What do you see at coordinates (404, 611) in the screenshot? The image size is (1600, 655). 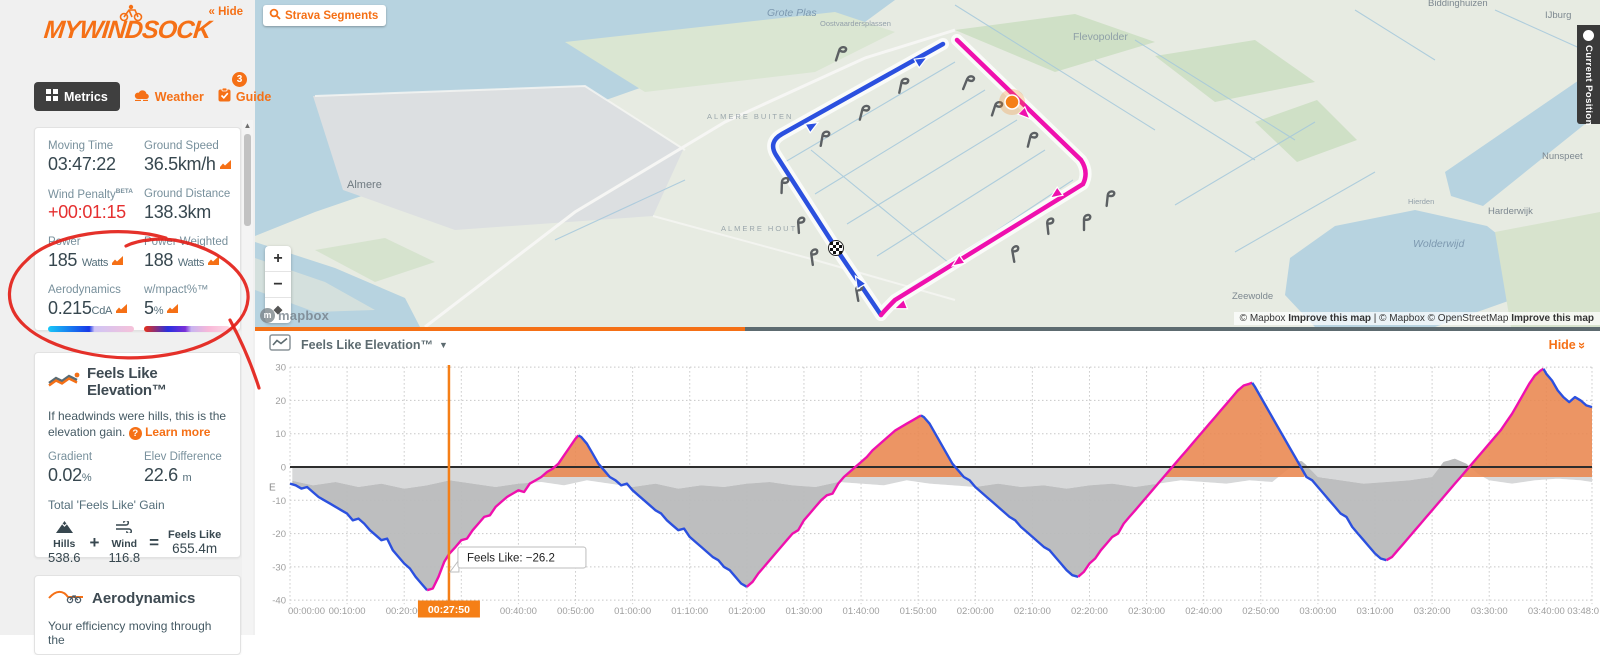 I see `x-axis-tick-label: 00:20:00` at bounding box center [404, 611].